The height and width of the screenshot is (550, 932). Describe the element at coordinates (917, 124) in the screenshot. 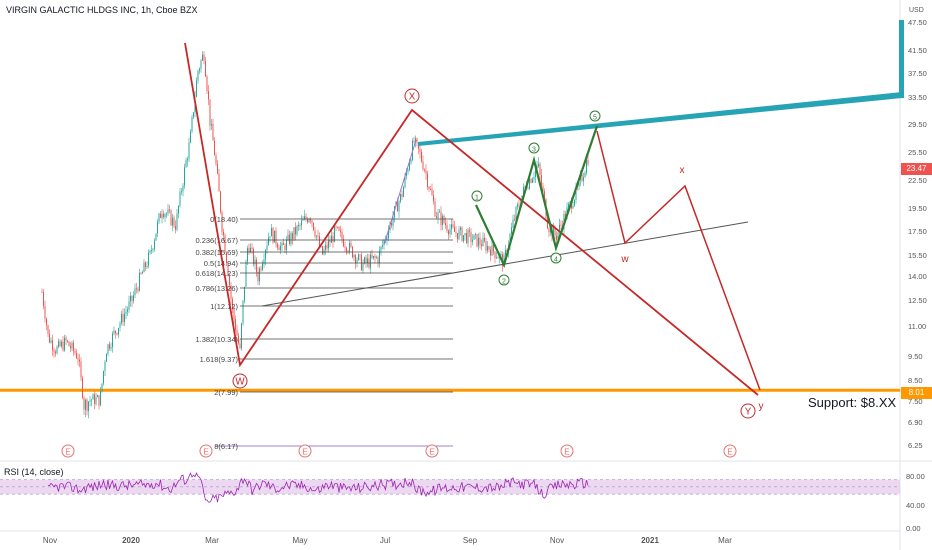

I see `y-axis-tick-label: 29.50` at that location.